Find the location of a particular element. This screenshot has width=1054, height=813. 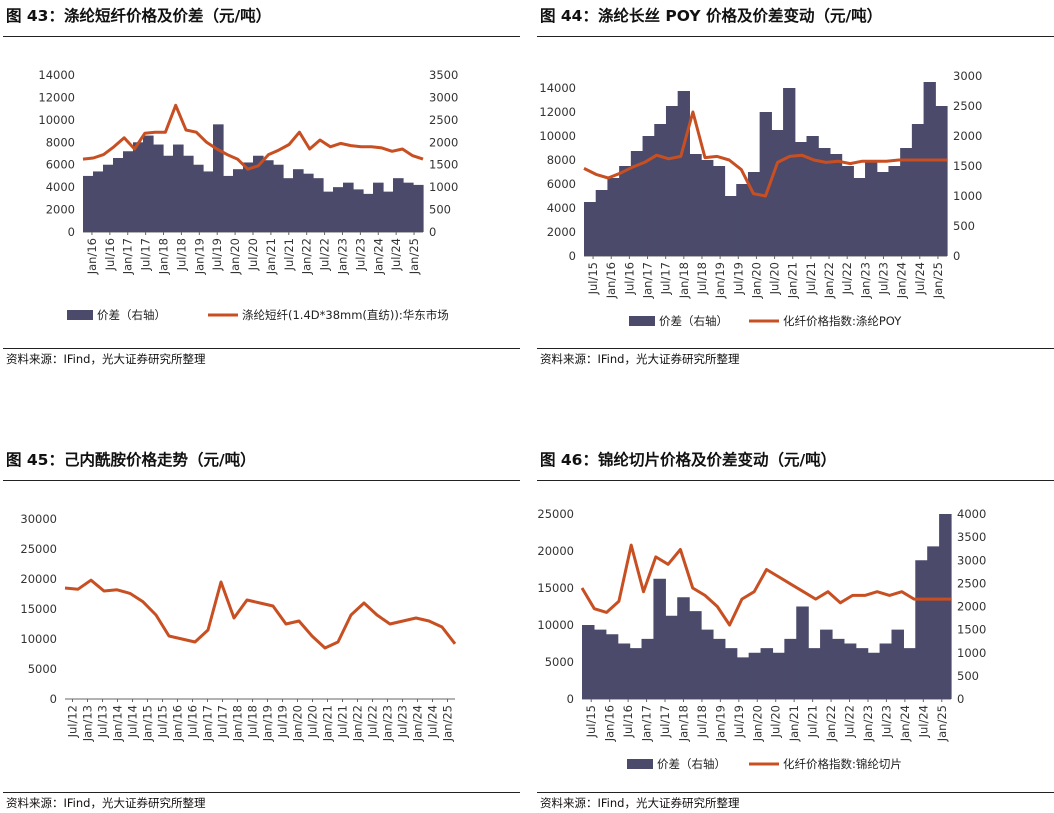

left-axis-tick-label: 0 is located at coordinates (572, 256).